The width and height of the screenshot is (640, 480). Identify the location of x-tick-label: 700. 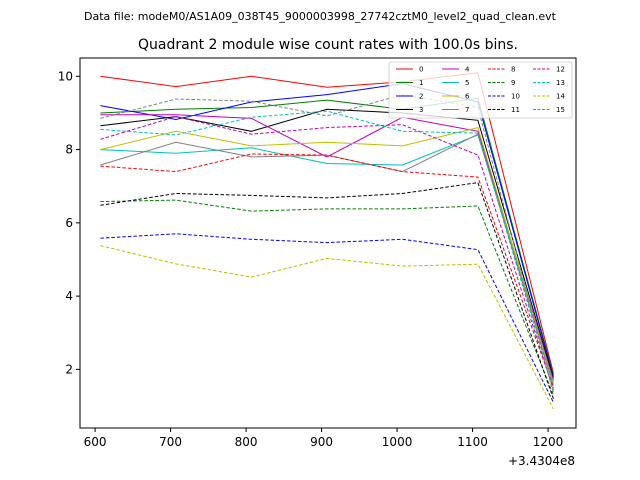
(170, 442).